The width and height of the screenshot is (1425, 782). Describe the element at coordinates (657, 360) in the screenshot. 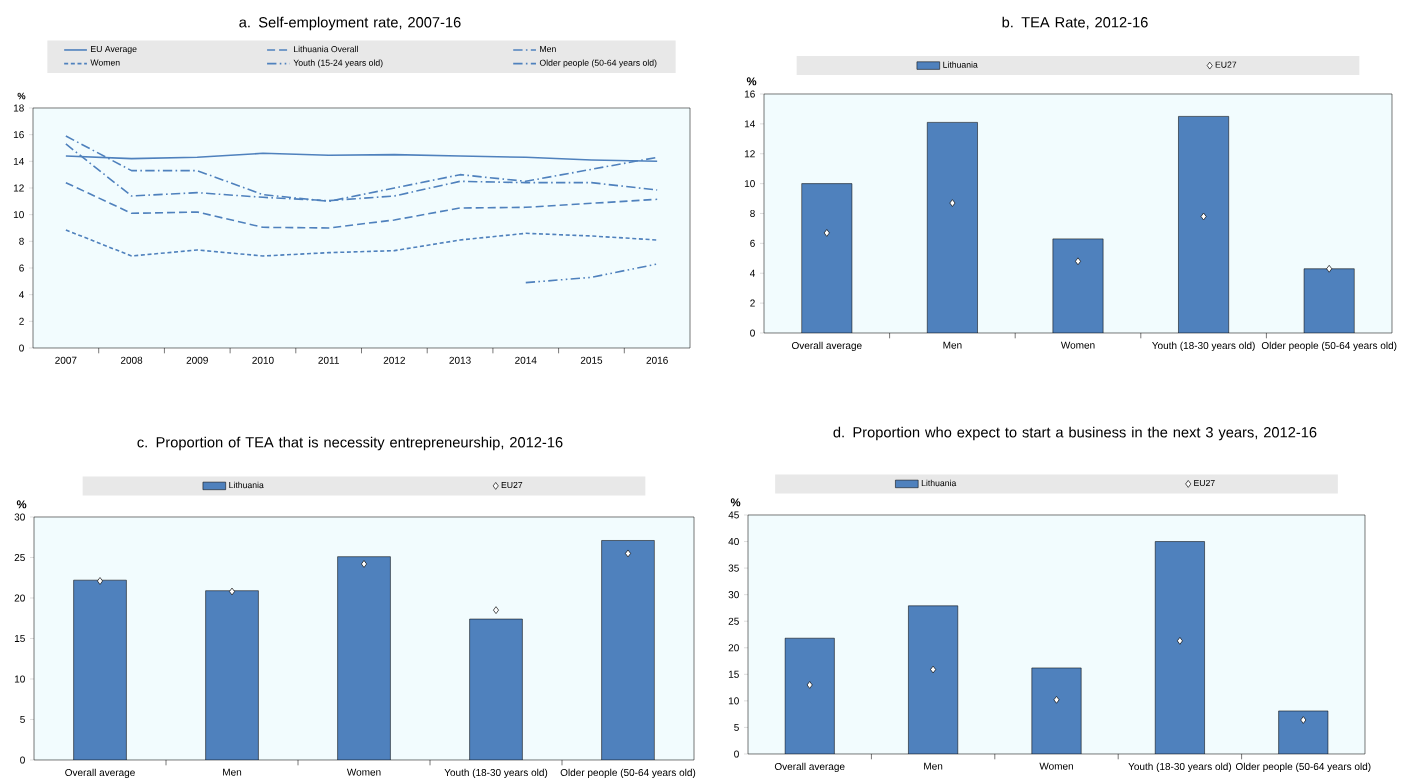

I see `x-tick-label: 2016` at that location.